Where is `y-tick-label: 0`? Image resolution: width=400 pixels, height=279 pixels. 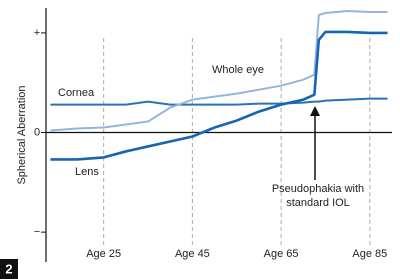 y-tick-label: 0 is located at coordinates (37, 132).